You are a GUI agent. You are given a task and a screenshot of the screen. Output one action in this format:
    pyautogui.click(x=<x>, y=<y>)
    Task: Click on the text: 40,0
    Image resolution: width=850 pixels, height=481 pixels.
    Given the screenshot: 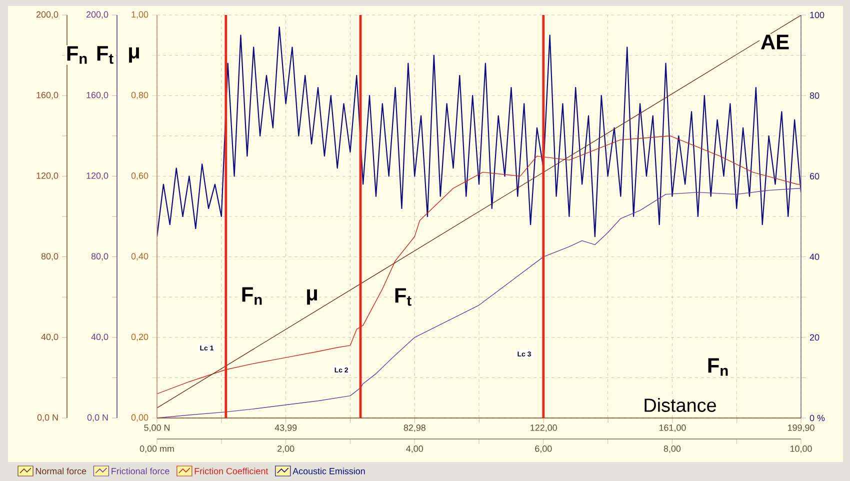 What is the action you would take?
    pyautogui.click(x=49, y=338)
    